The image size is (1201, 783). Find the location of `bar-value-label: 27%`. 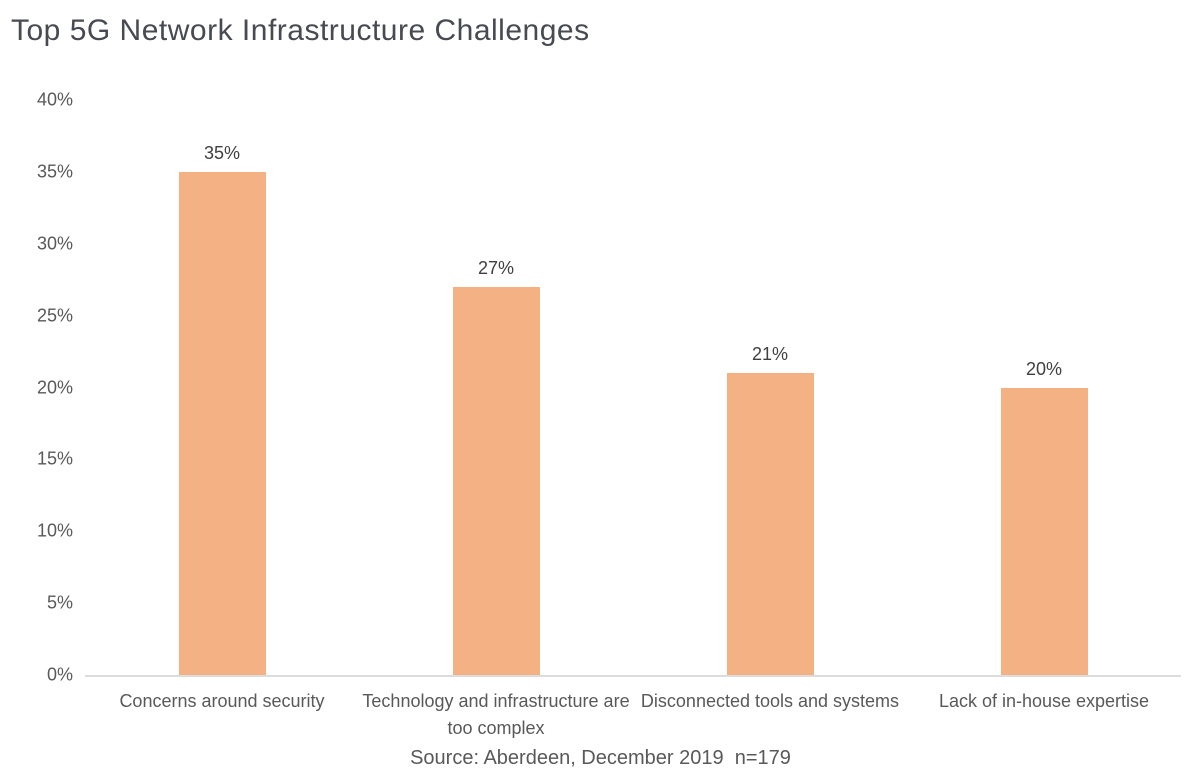

bar-value-label: 27% is located at coordinates (496, 267).